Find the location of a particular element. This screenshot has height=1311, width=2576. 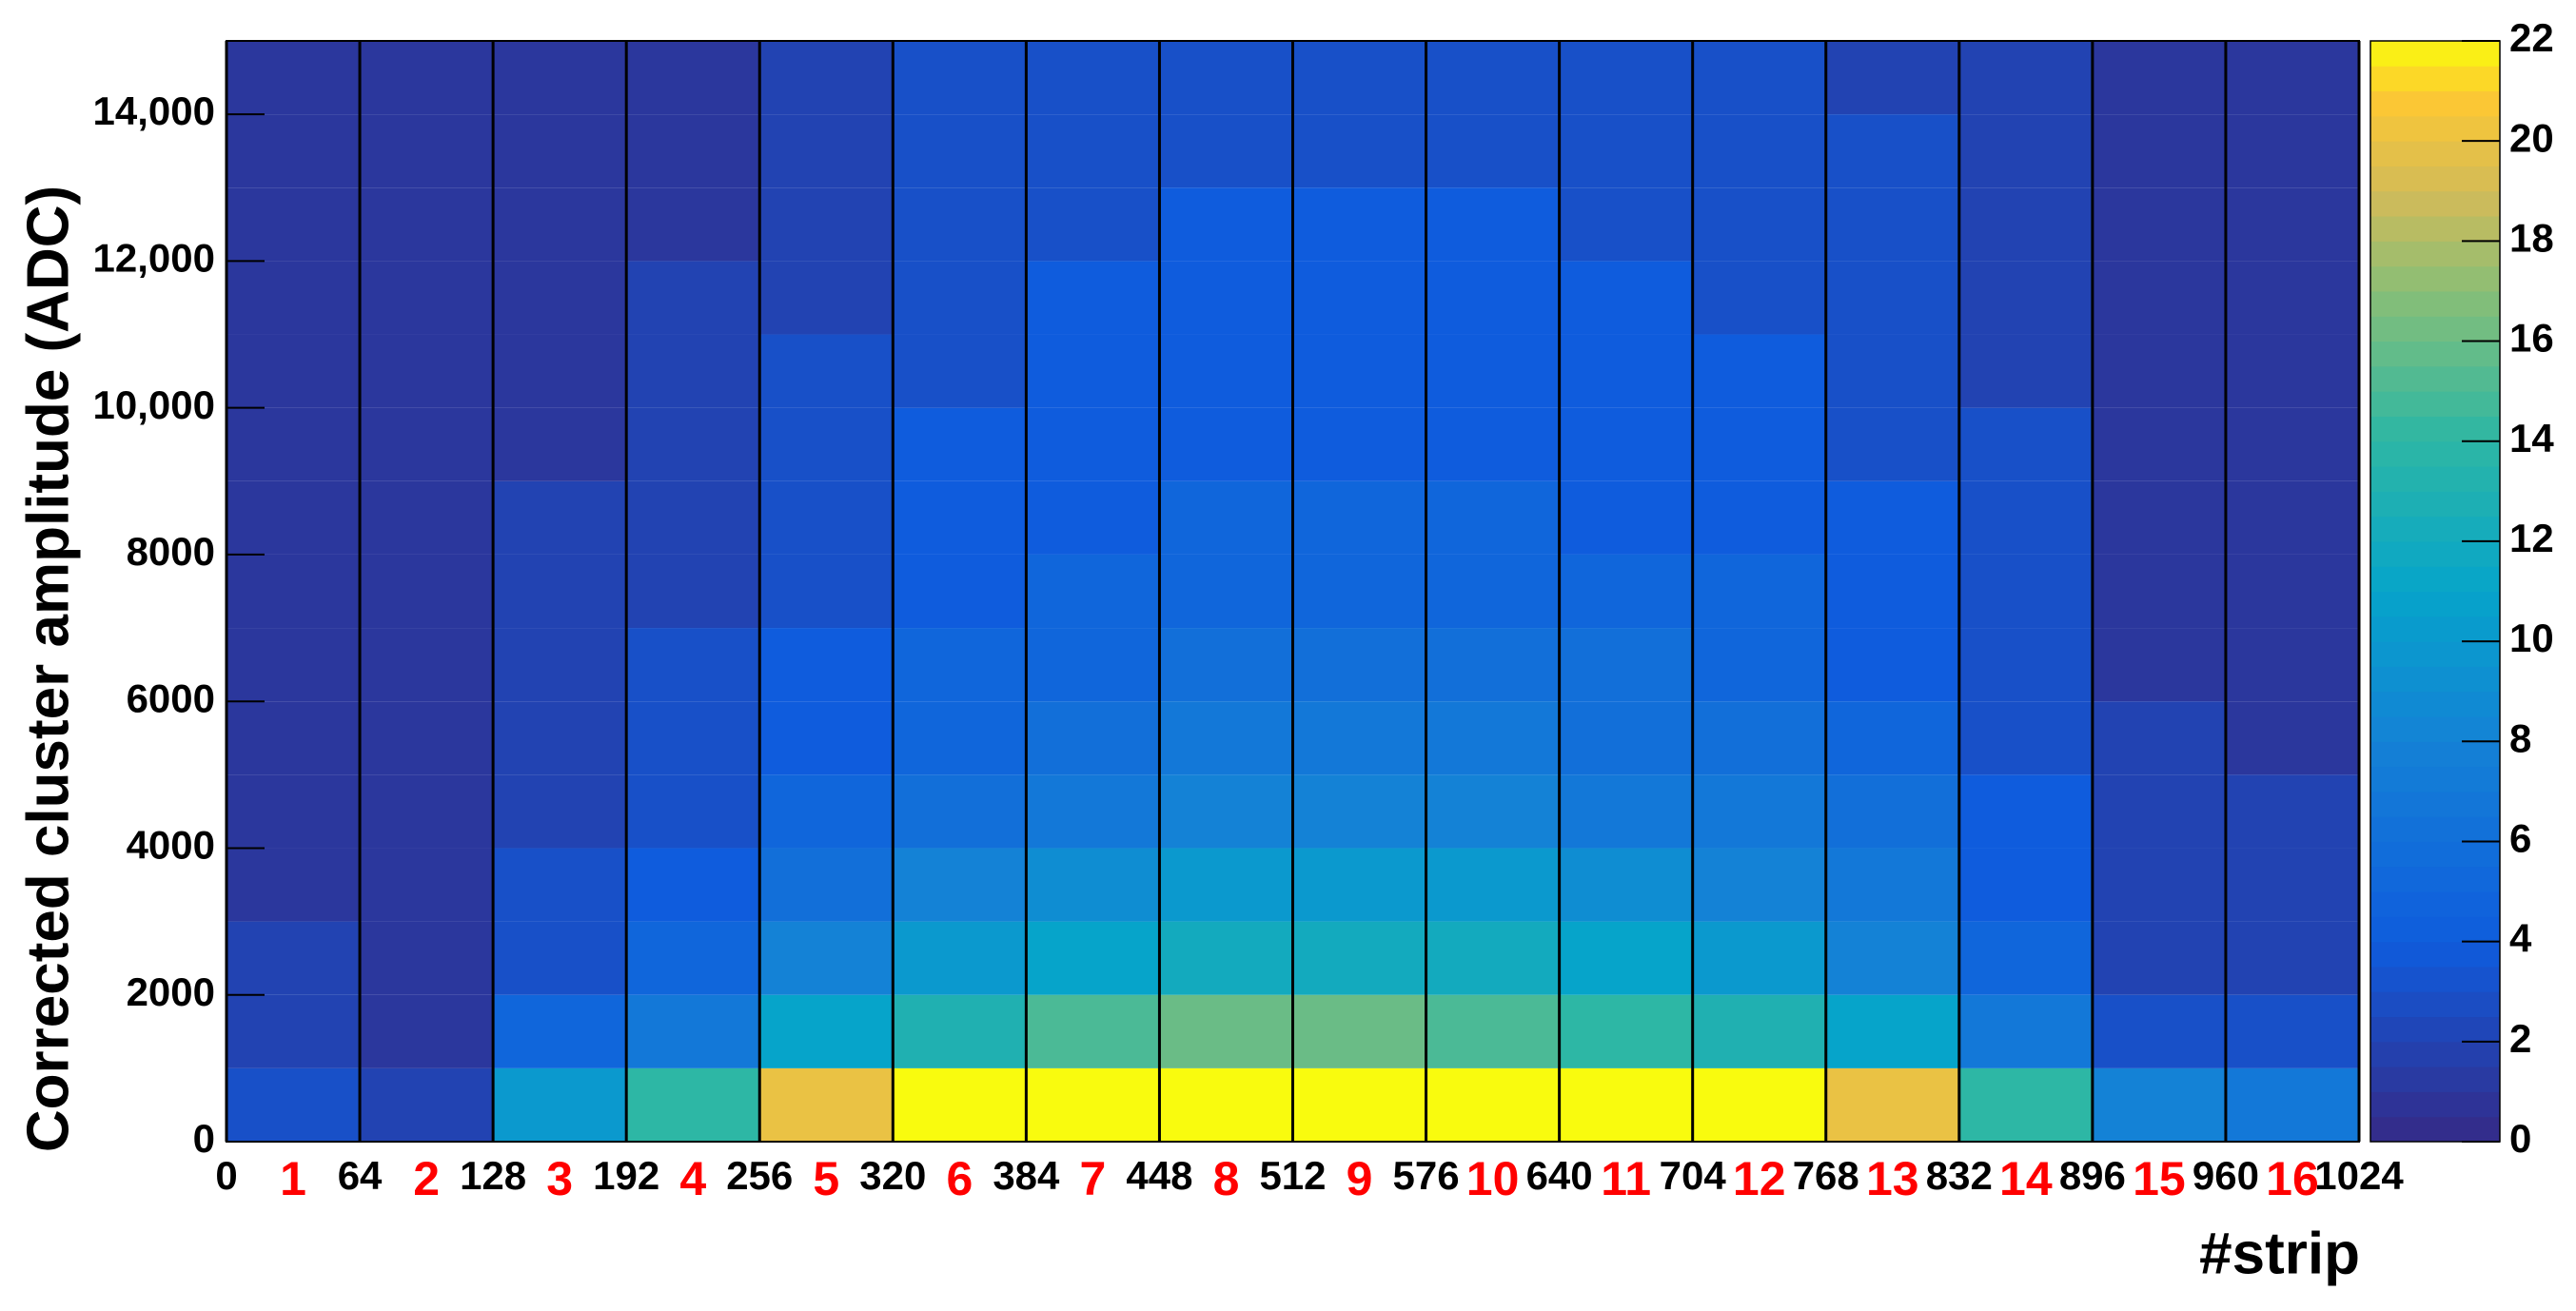

x-tick-label: 576 is located at coordinates (1426, 1175).